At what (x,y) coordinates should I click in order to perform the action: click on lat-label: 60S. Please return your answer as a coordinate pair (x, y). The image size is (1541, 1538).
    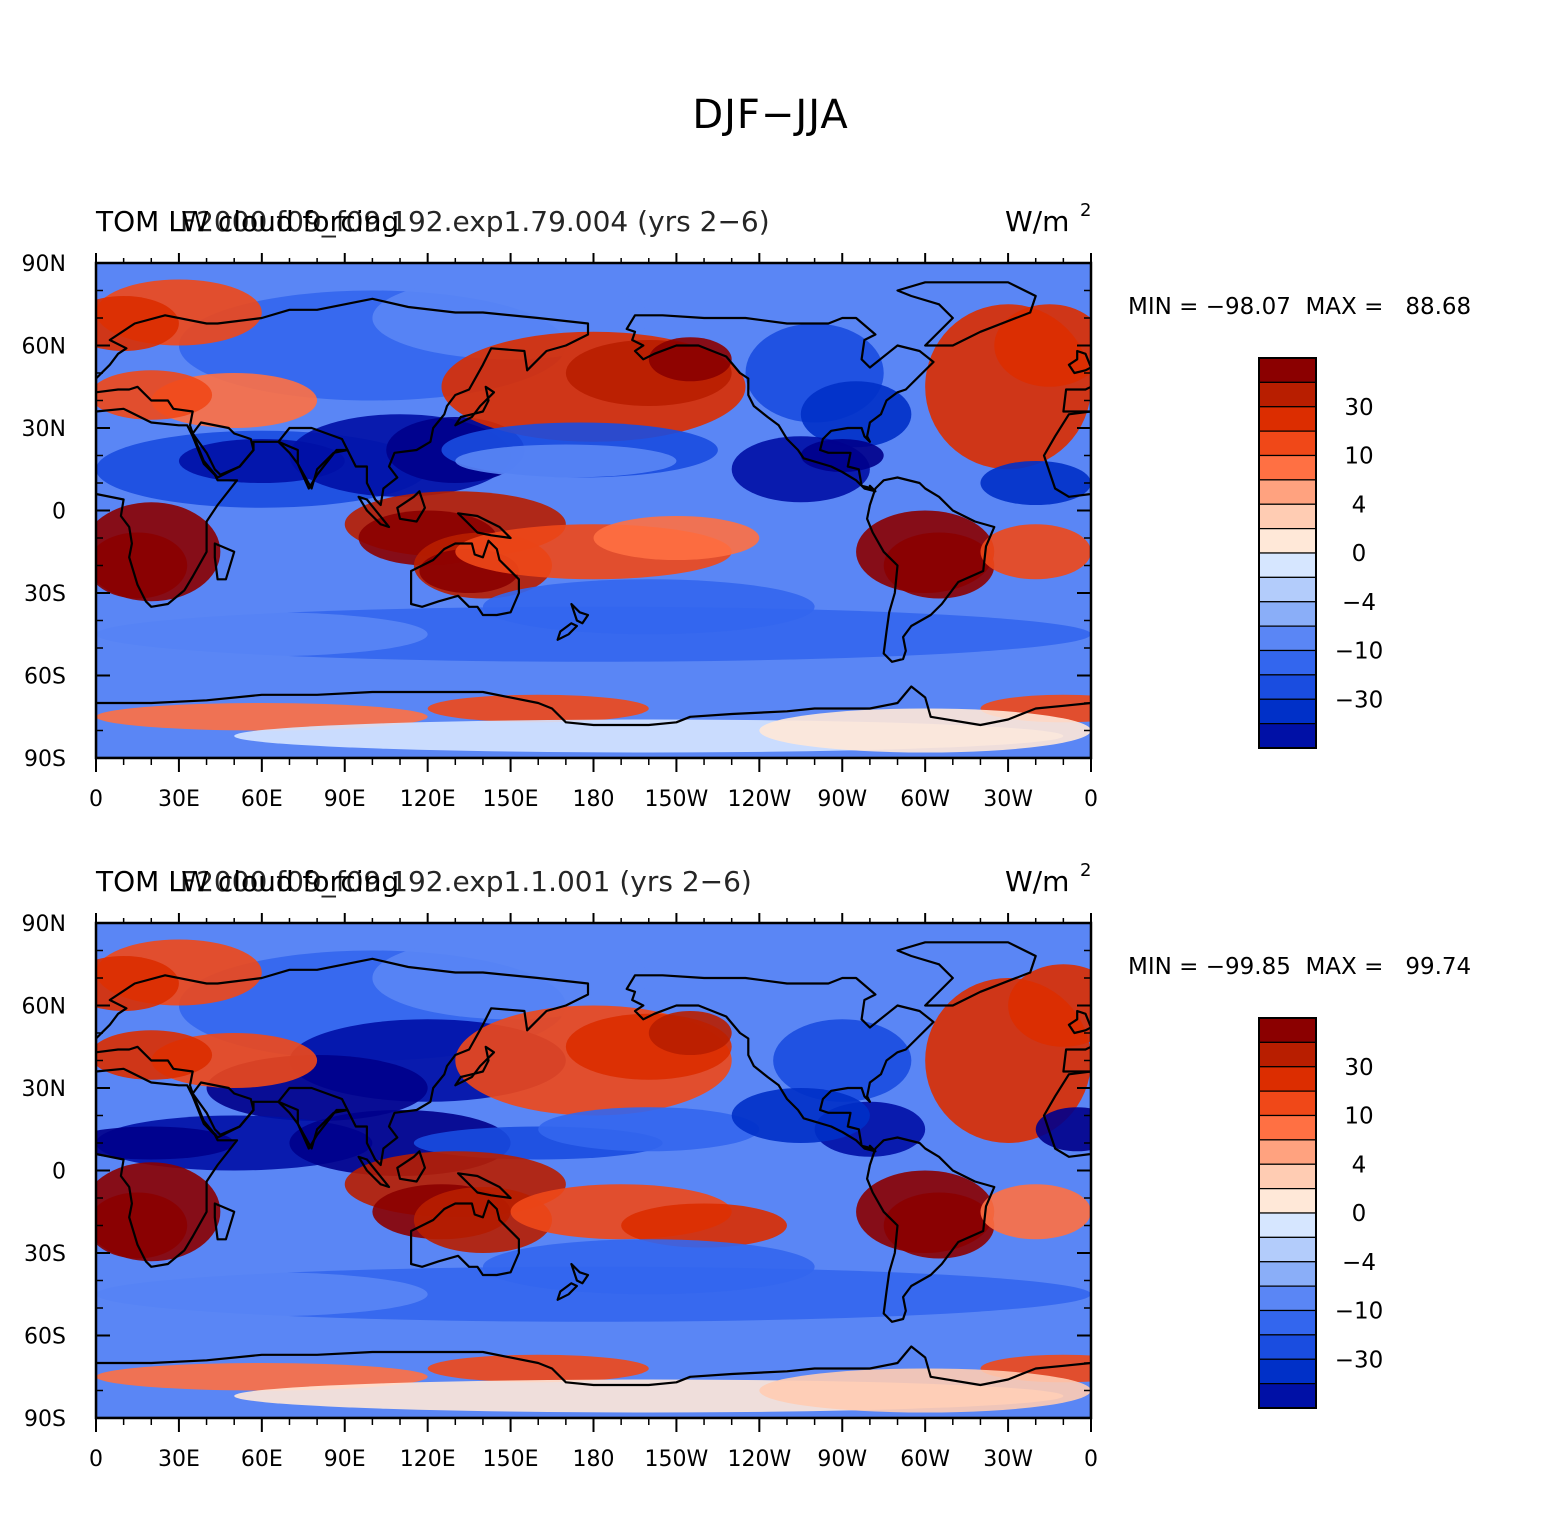
    Looking at the image, I should click on (45, 677).